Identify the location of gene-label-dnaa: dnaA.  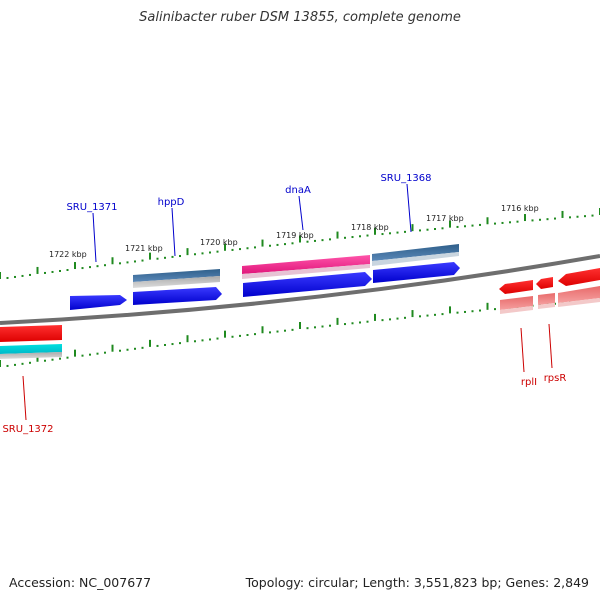
(298, 190).